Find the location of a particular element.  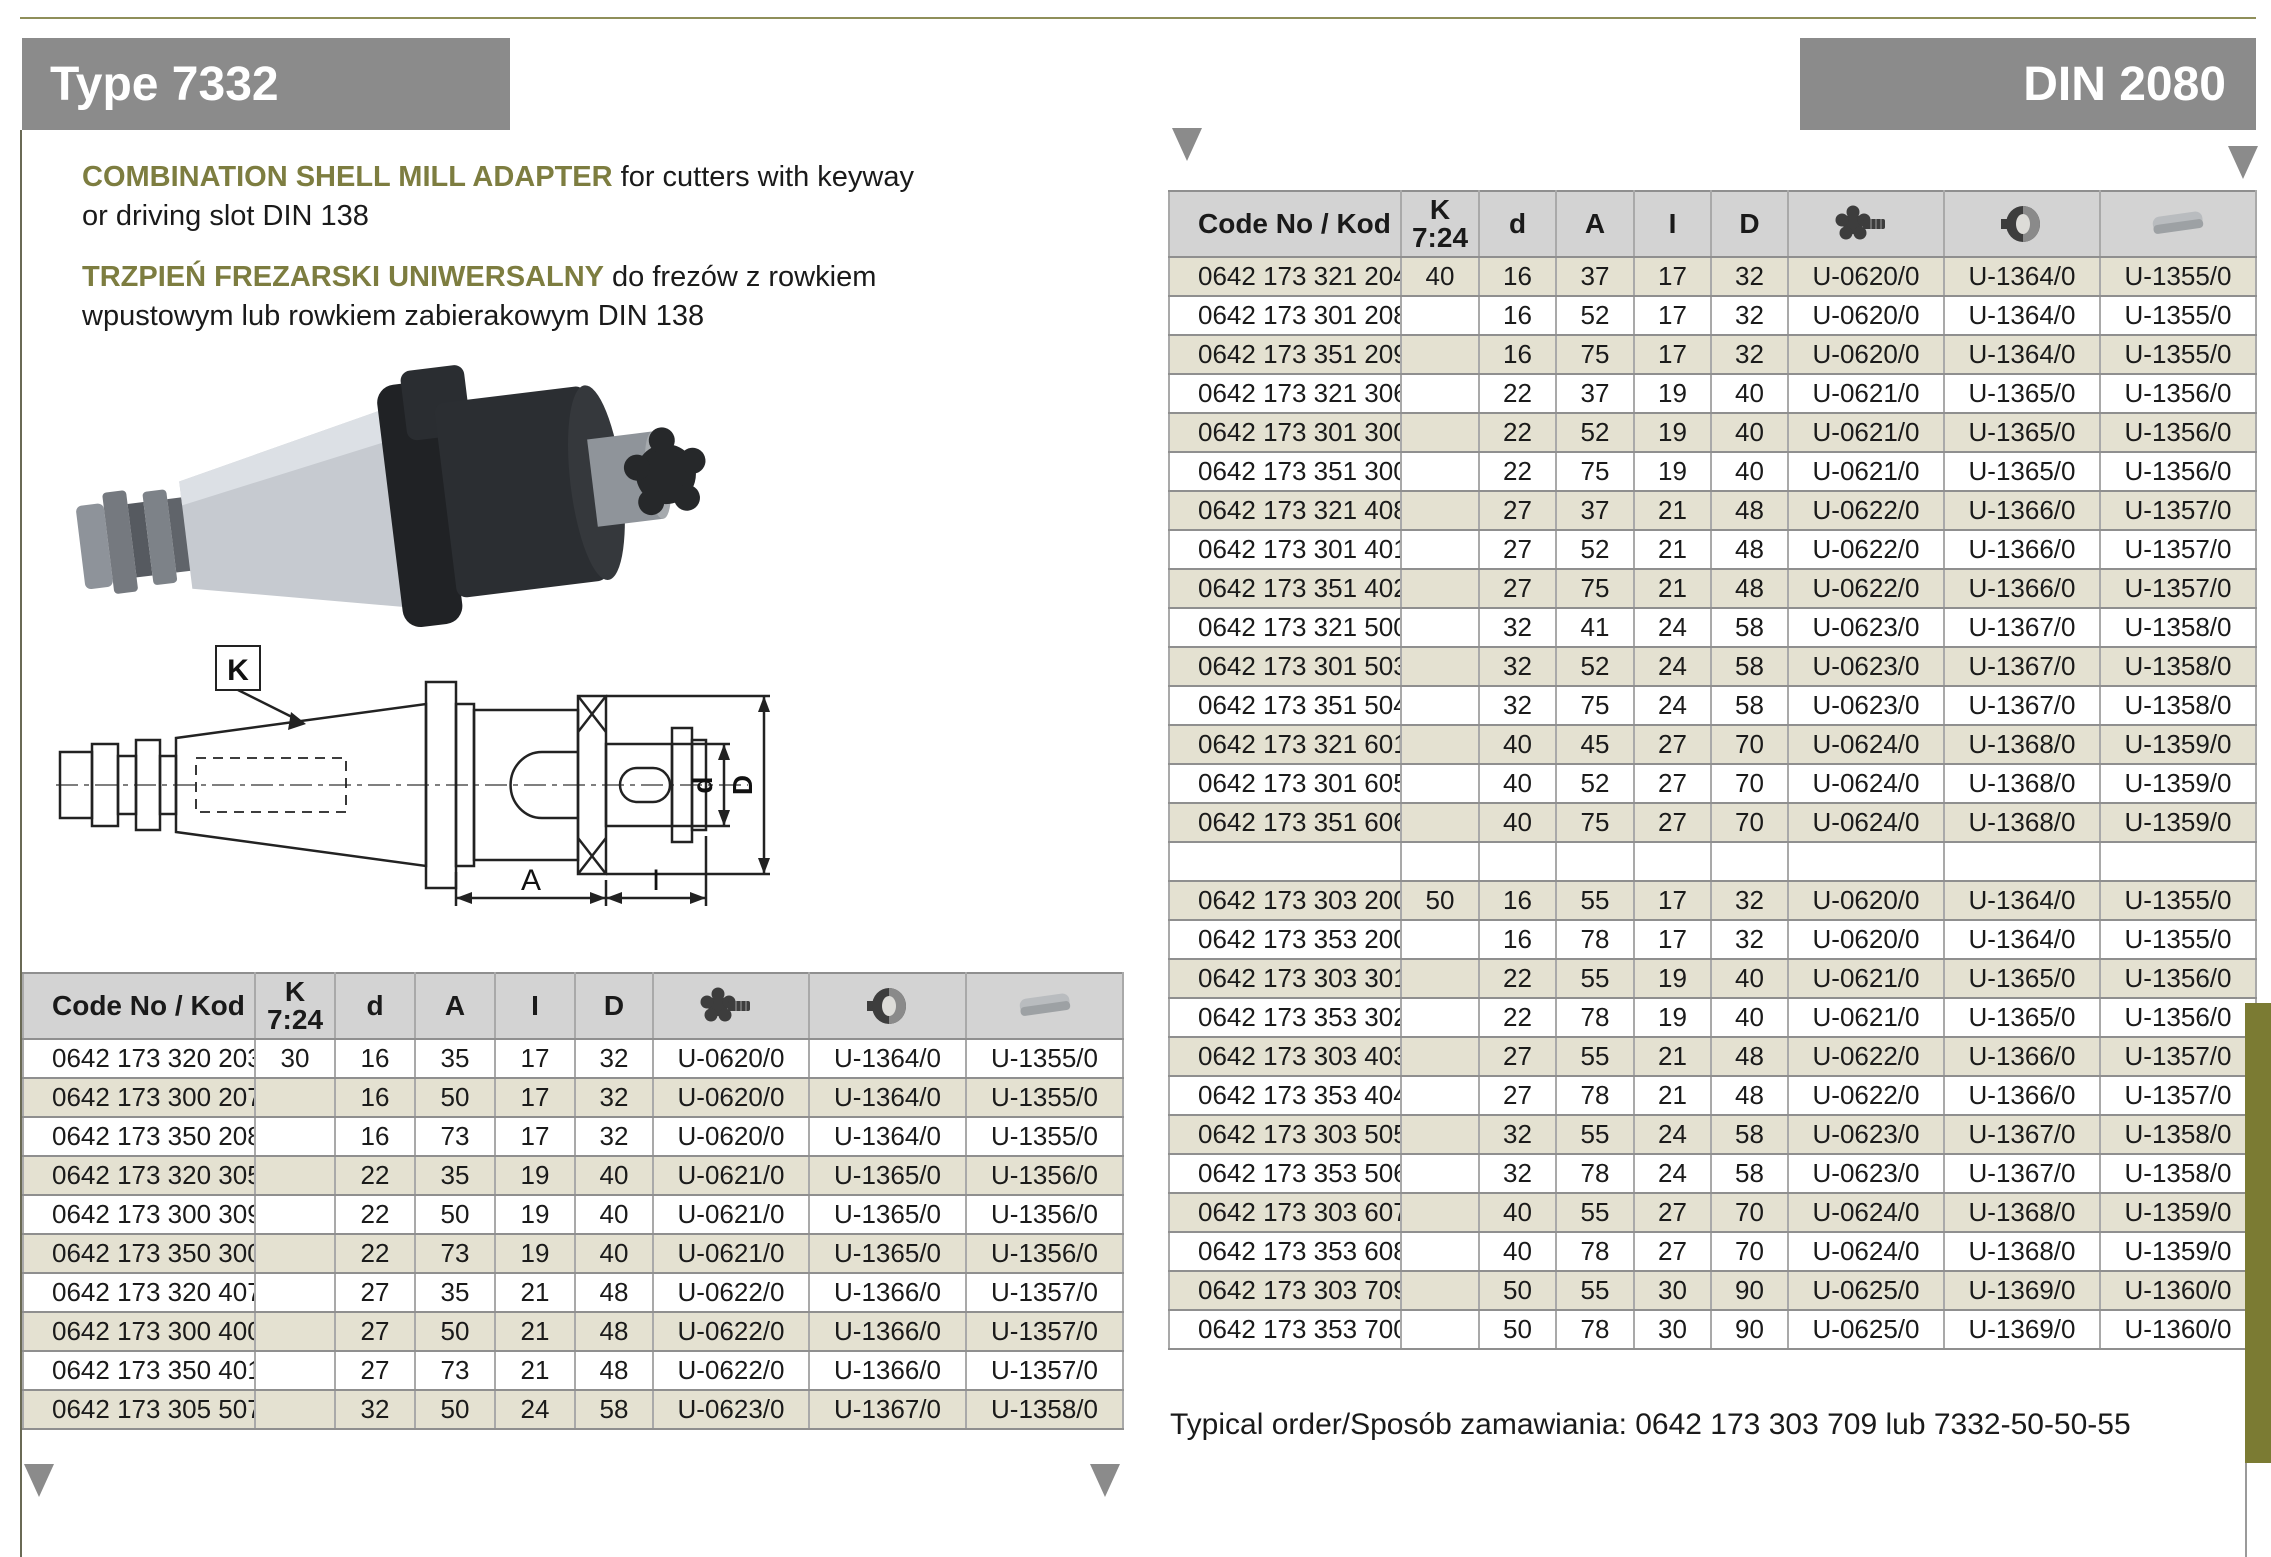

a-cell: 75 is located at coordinates (1595, 588).